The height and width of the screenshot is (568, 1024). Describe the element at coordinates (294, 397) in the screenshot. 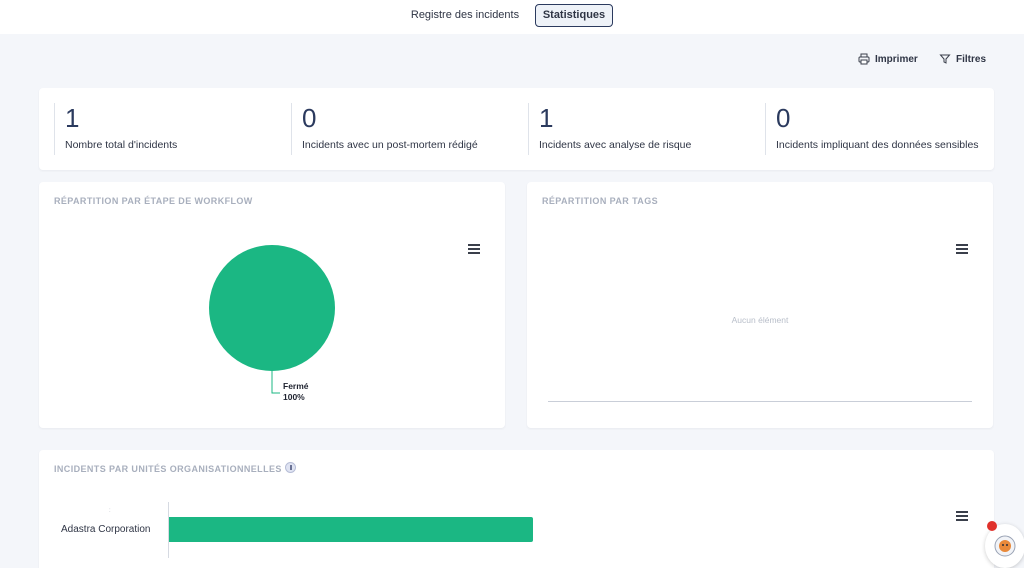

I see `pie-data-label-percent: 100%` at that location.